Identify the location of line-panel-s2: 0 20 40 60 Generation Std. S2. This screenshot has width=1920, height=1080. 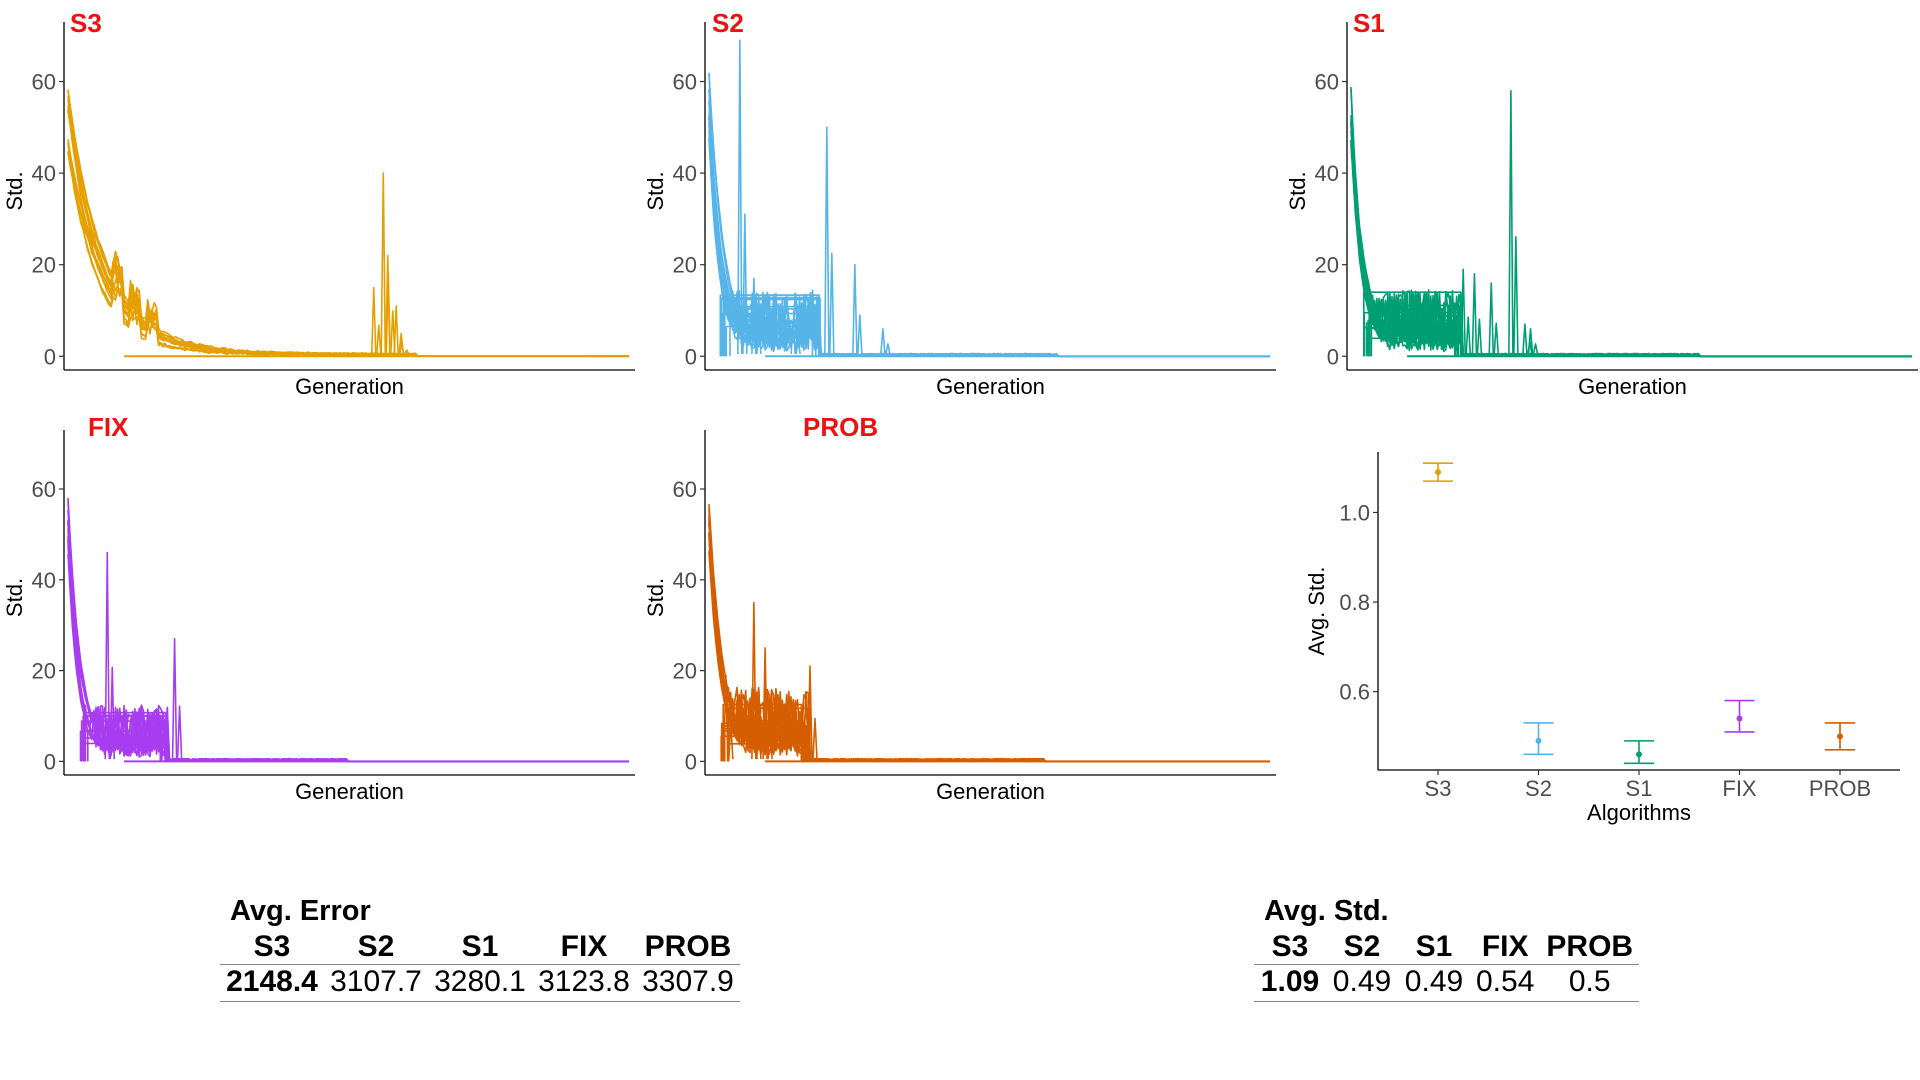
(959, 203).